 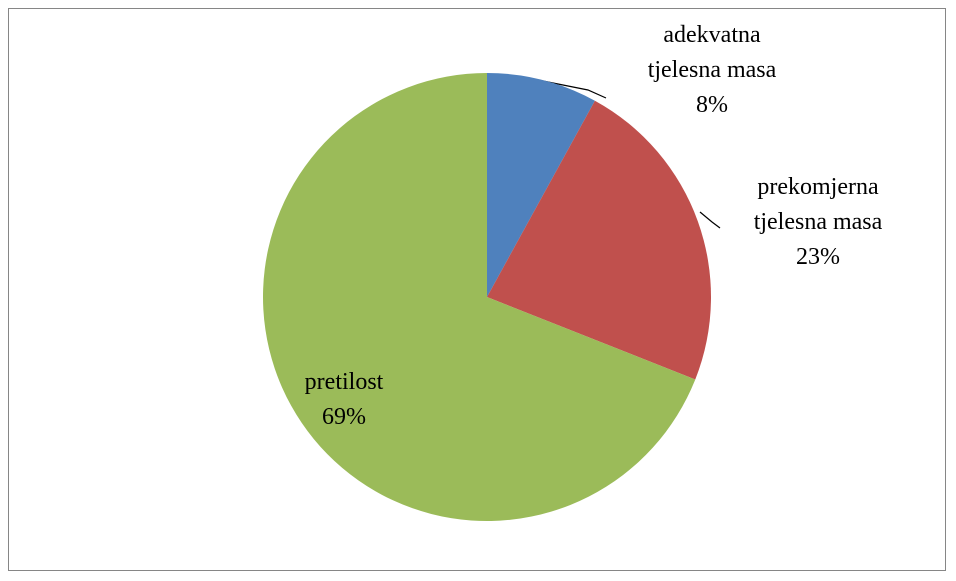 What do you see at coordinates (344, 382) in the screenshot?
I see `slice-label: pretilost` at bounding box center [344, 382].